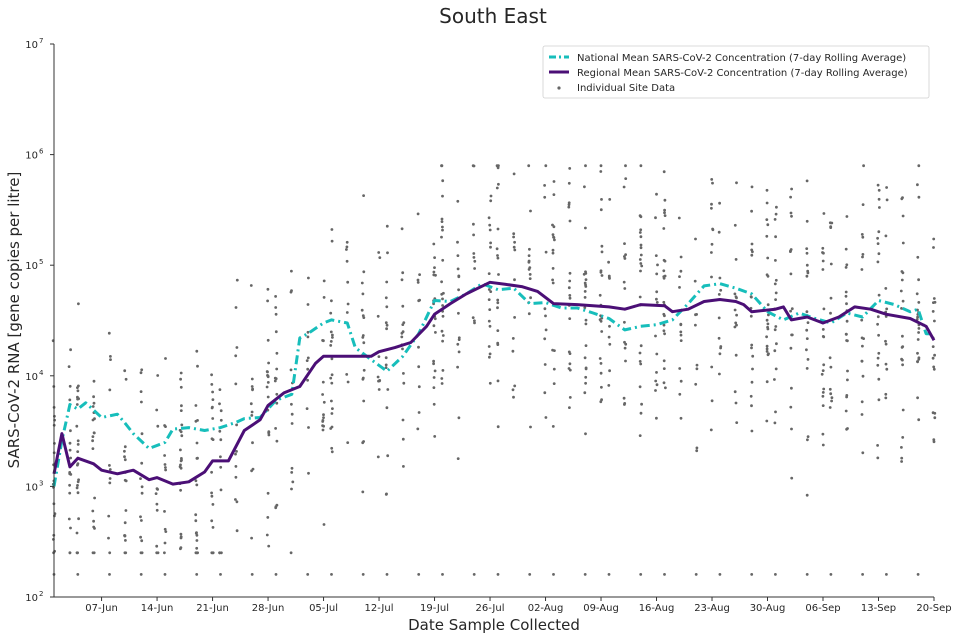  Describe the element at coordinates (933, 608) in the screenshot. I see `x-tick-label: 20-Sep` at that location.